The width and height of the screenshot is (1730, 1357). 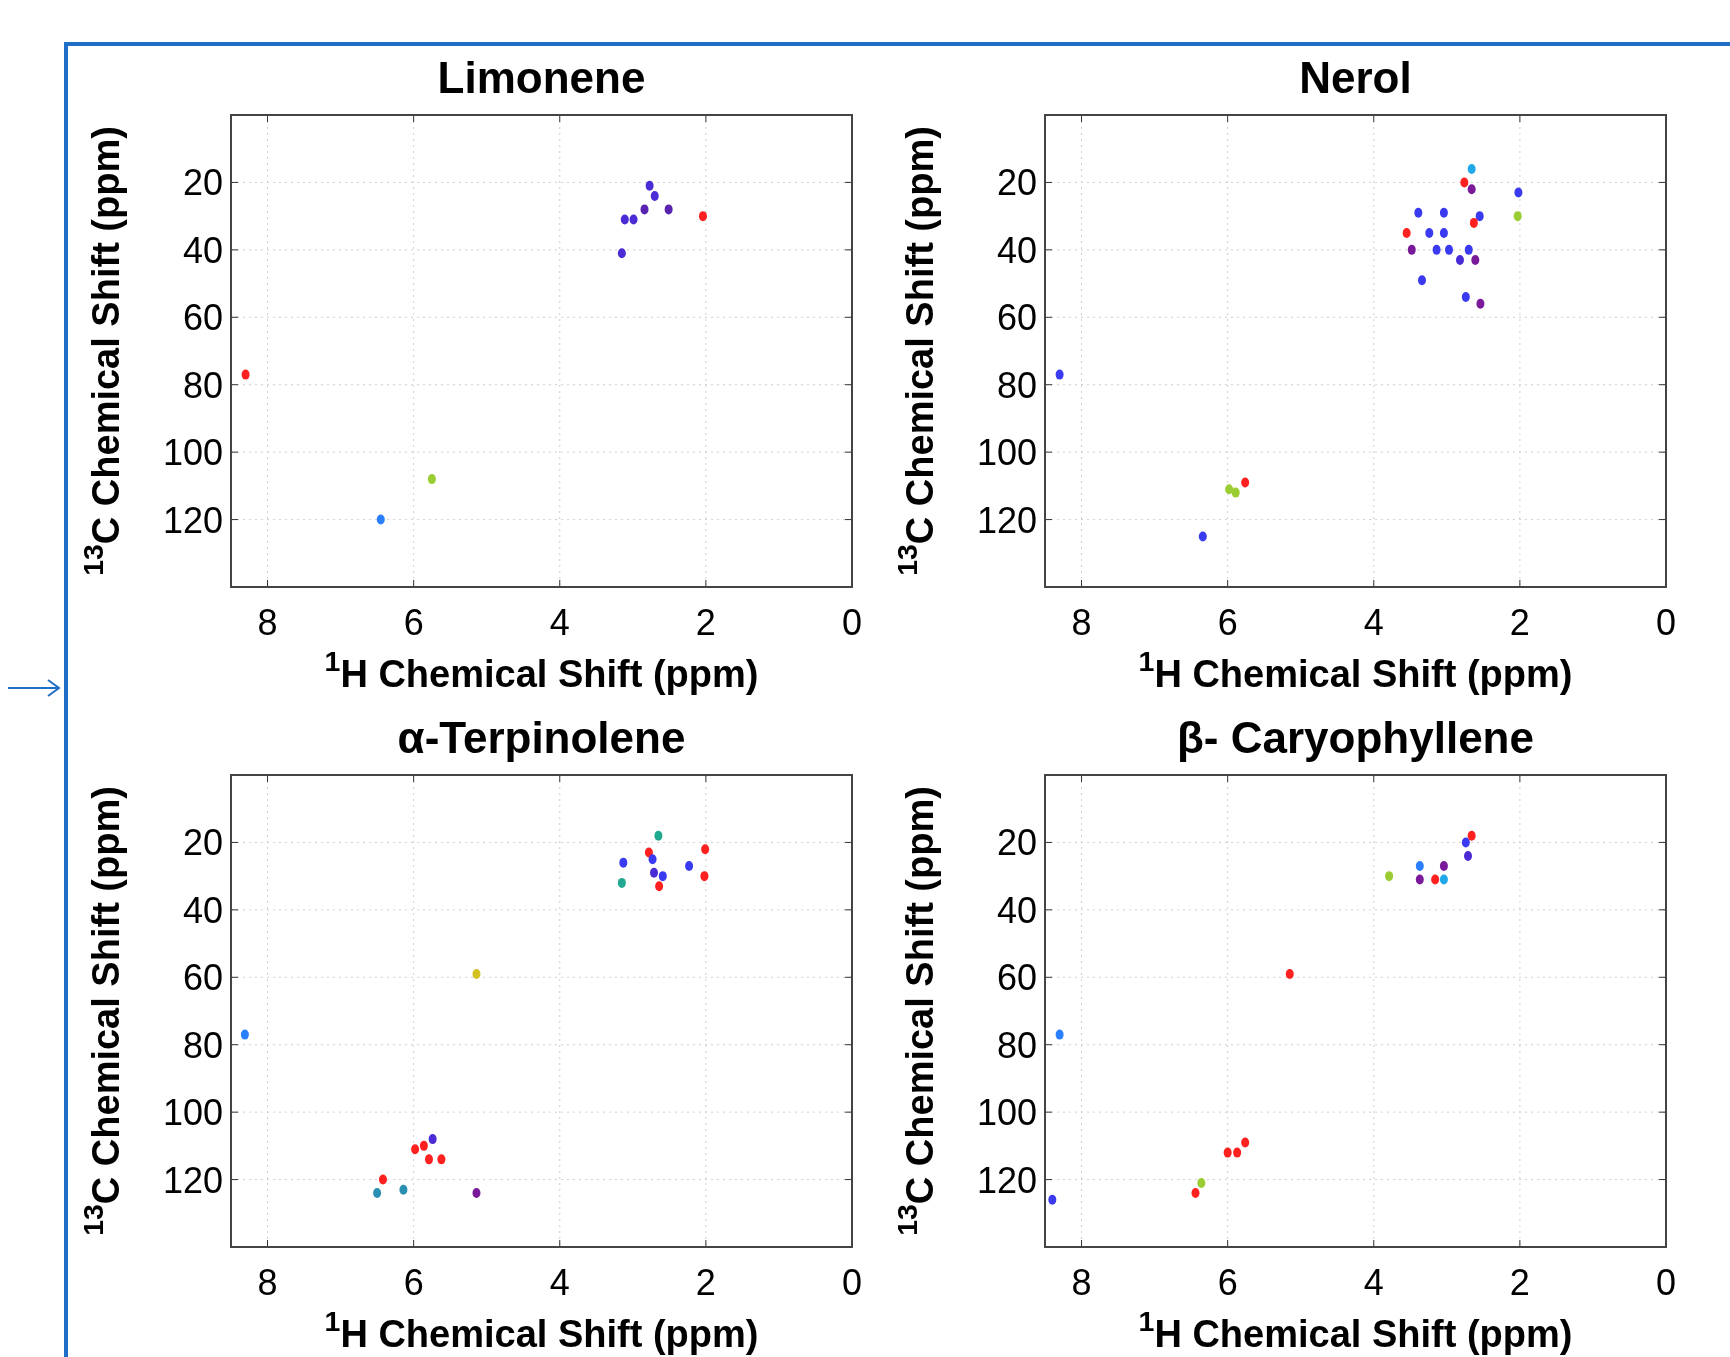 I want to click on chart-title: Nerol, so click(x=1355, y=77).